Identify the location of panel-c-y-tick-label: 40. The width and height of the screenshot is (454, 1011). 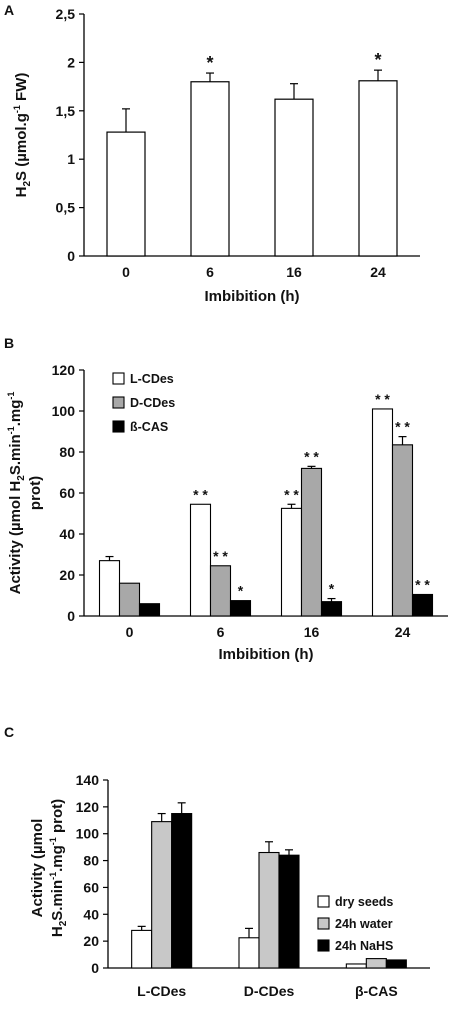
(91, 914).